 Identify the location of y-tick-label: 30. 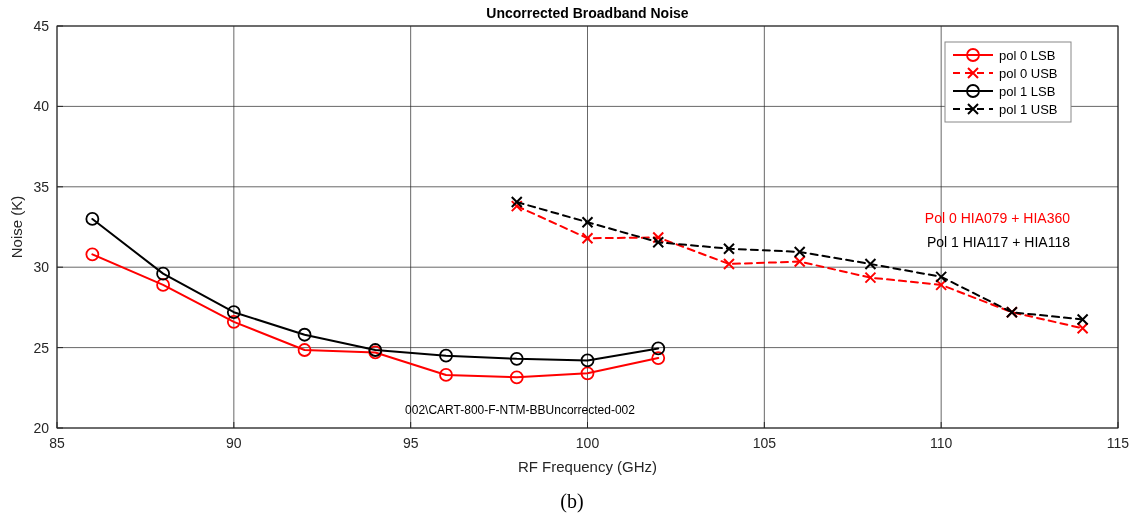
(41, 267).